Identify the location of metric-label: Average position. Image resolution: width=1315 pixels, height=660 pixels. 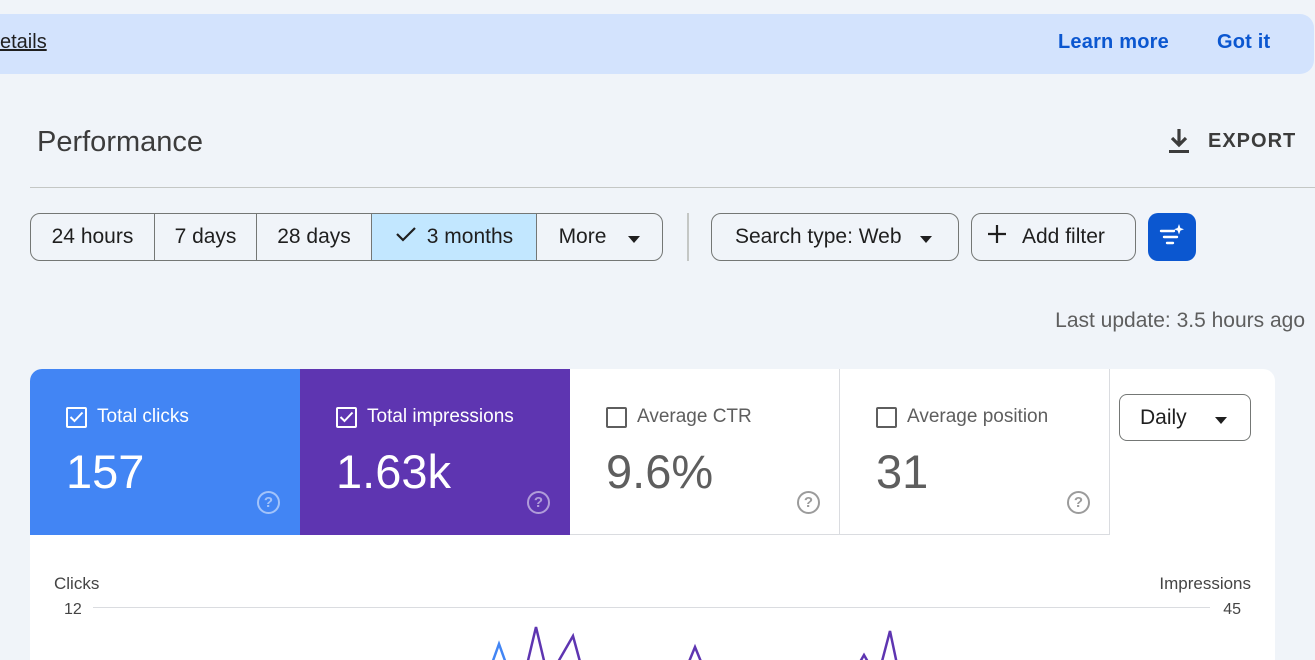
(978, 416).